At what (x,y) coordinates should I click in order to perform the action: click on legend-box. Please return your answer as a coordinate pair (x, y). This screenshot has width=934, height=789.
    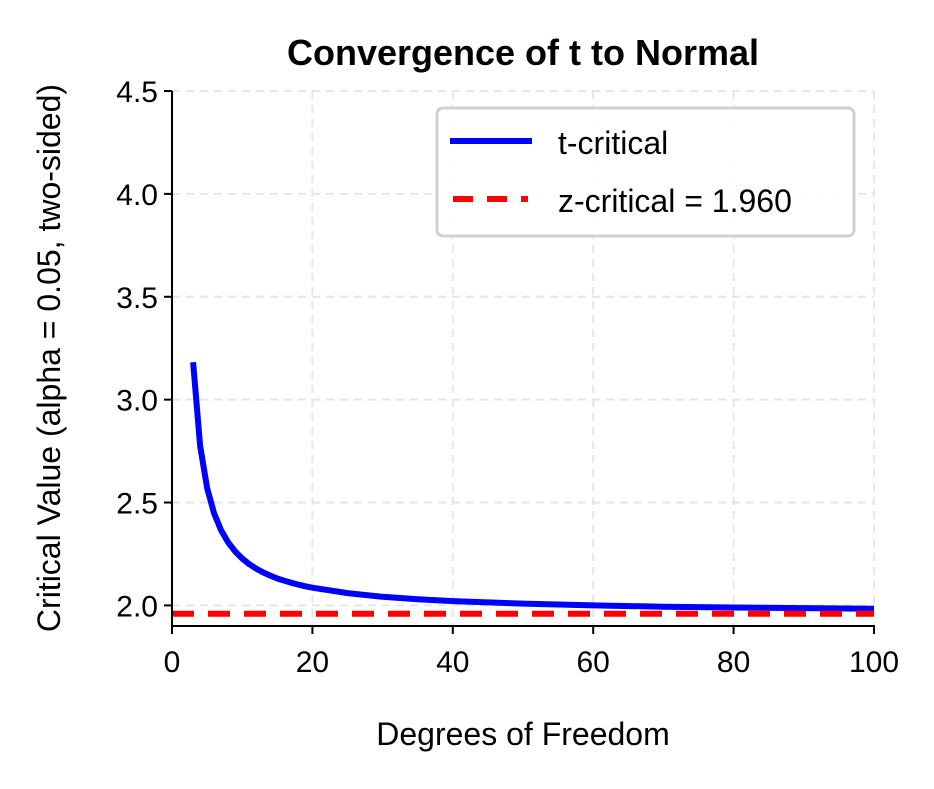
    Looking at the image, I should click on (645, 172).